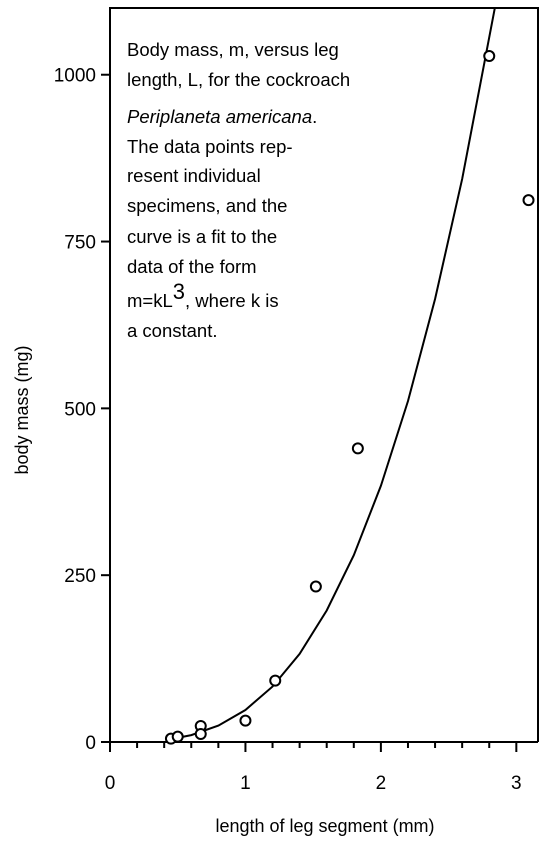 This screenshot has width=540, height=851. What do you see at coordinates (324, 826) in the screenshot?
I see `x-axis-label: length of leg segment (mm)` at bounding box center [324, 826].